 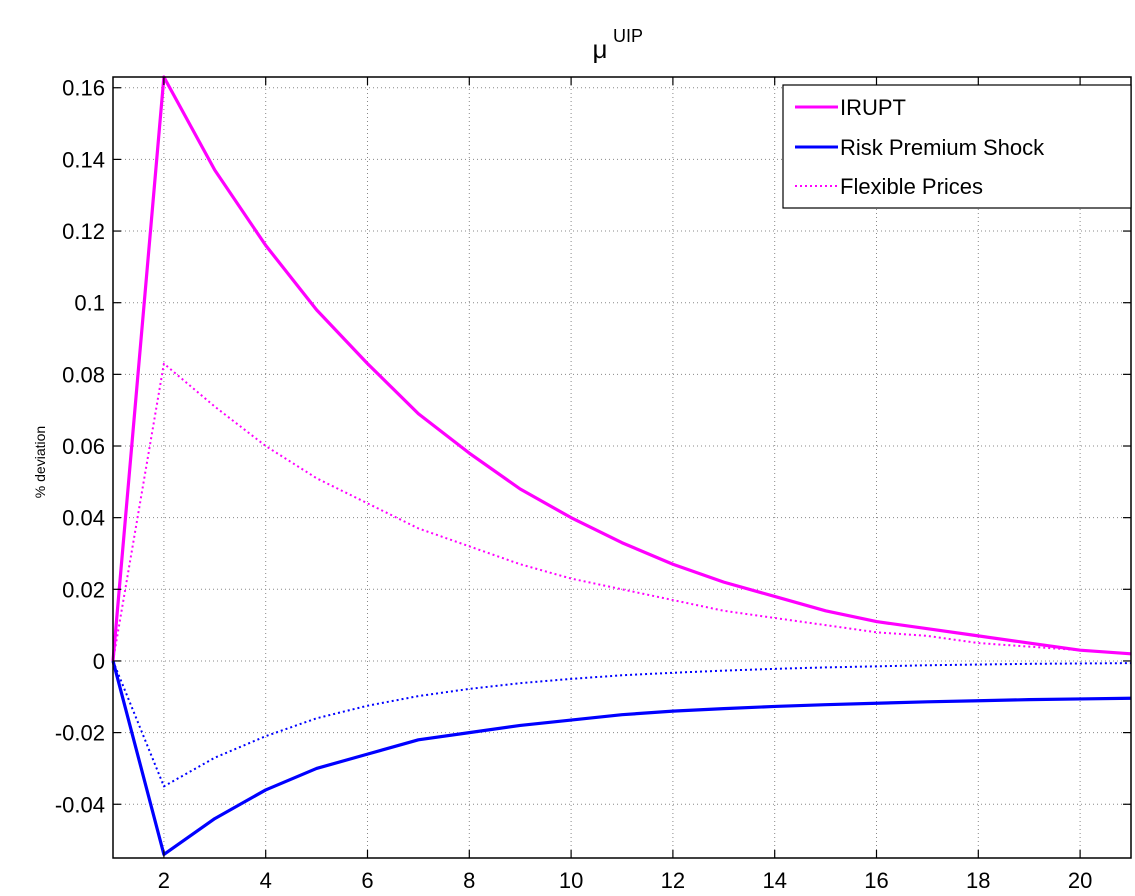 What do you see at coordinates (83, 88) in the screenshot?
I see `y-tick-label: 0.16` at bounding box center [83, 88].